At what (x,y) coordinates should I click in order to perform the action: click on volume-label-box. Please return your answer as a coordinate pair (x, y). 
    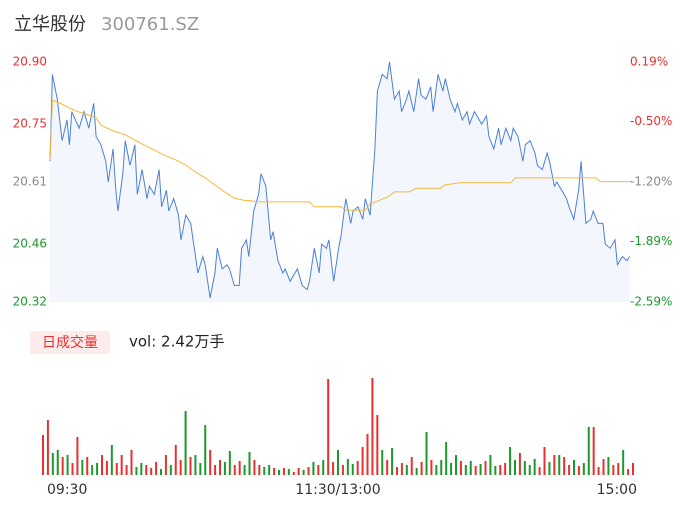
    Looking at the image, I should click on (70, 342).